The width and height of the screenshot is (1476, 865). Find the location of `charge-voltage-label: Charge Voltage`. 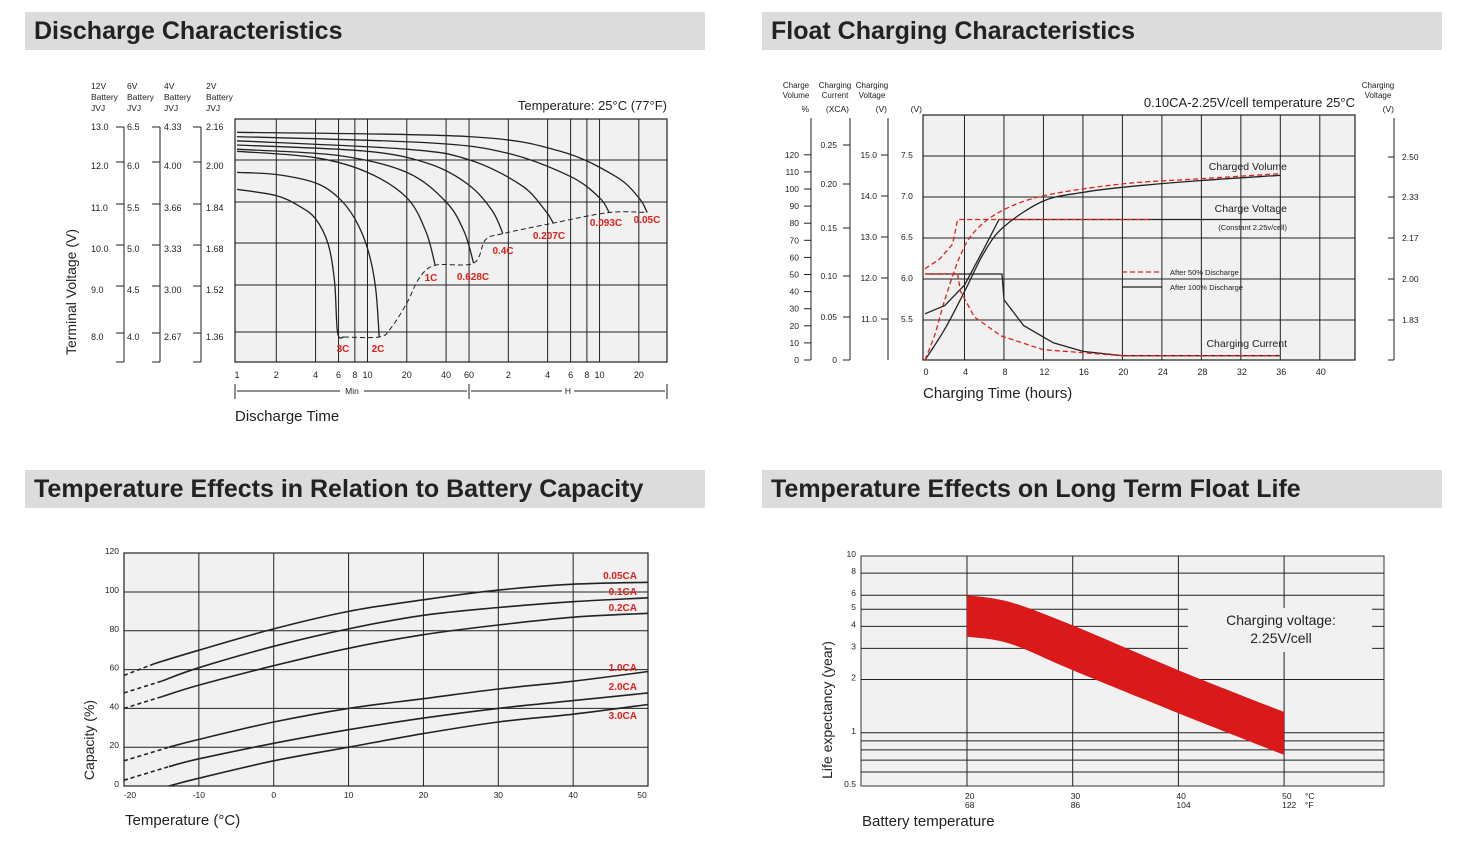

charge-voltage-label: Charge Voltage is located at coordinates (1251, 209).